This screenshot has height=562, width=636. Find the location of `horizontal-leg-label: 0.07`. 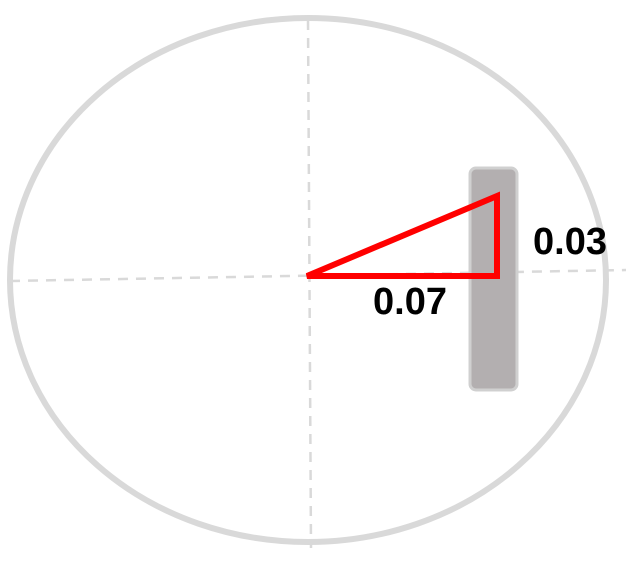

horizontal-leg-label: 0.07 is located at coordinates (410, 302).